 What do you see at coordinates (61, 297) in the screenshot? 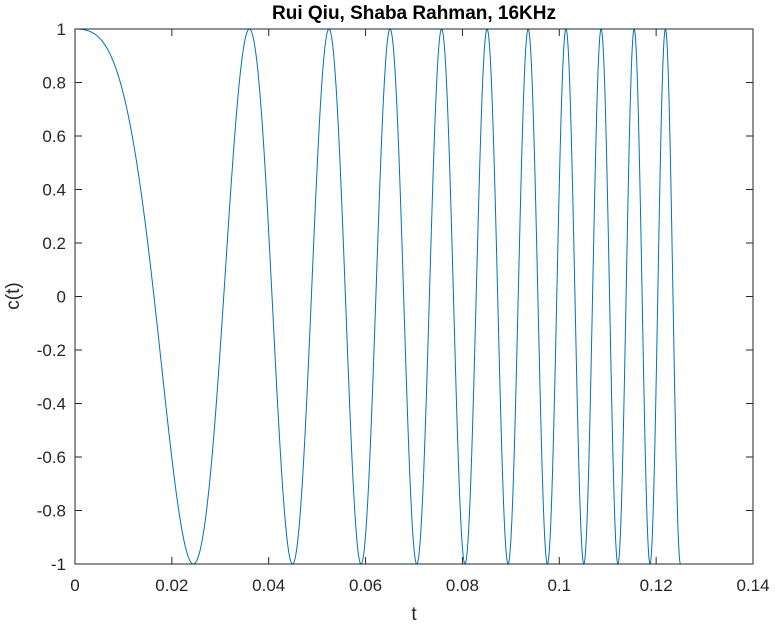
I see `y-tick-label: 0` at bounding box center [61, 297].